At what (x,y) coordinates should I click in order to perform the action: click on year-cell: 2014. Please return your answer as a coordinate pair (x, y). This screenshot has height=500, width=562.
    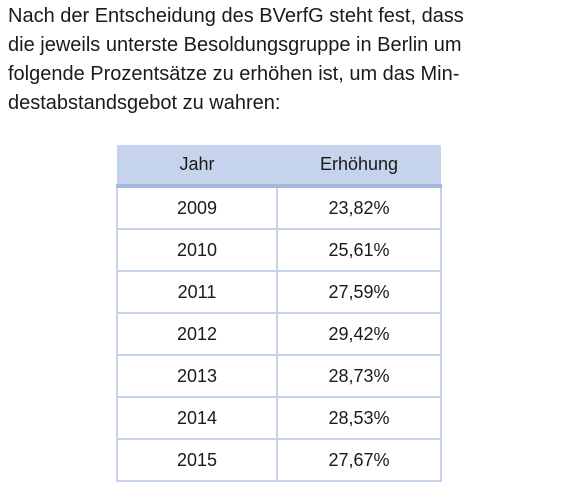
    Looking at the image, I should click on (197, 418).